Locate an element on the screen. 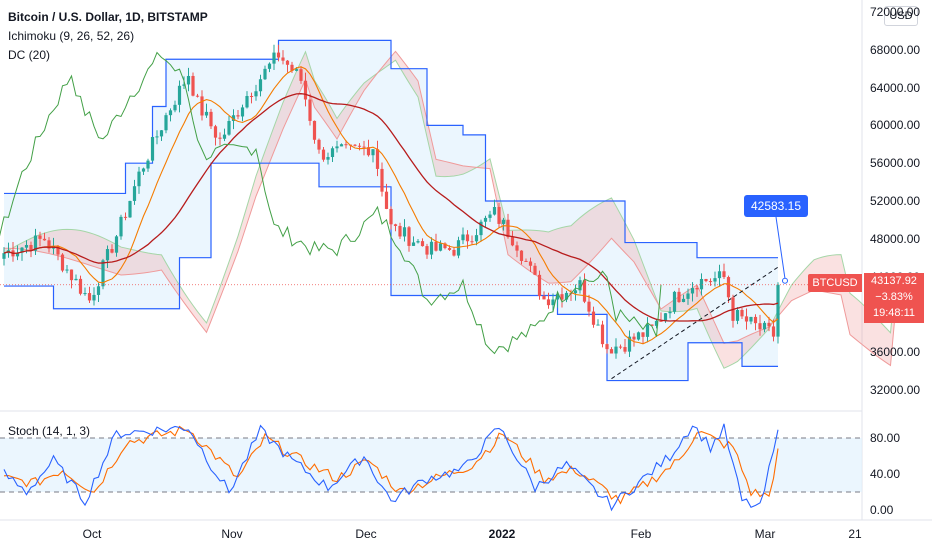  price-tick-label: 32000.00 is located at coordinates (895, 390).